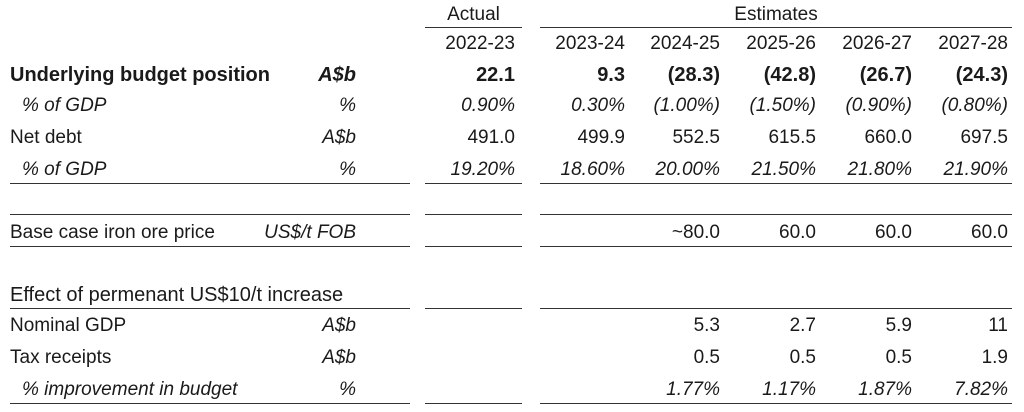 The image size is (1024, 412). I want to click on value-cell: 21.80%, so click(879, 169).